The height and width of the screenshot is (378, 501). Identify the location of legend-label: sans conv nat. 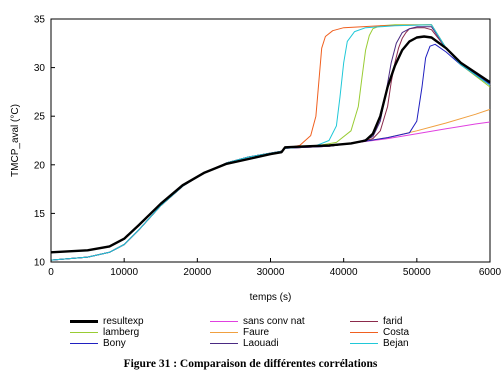
(274, 321).